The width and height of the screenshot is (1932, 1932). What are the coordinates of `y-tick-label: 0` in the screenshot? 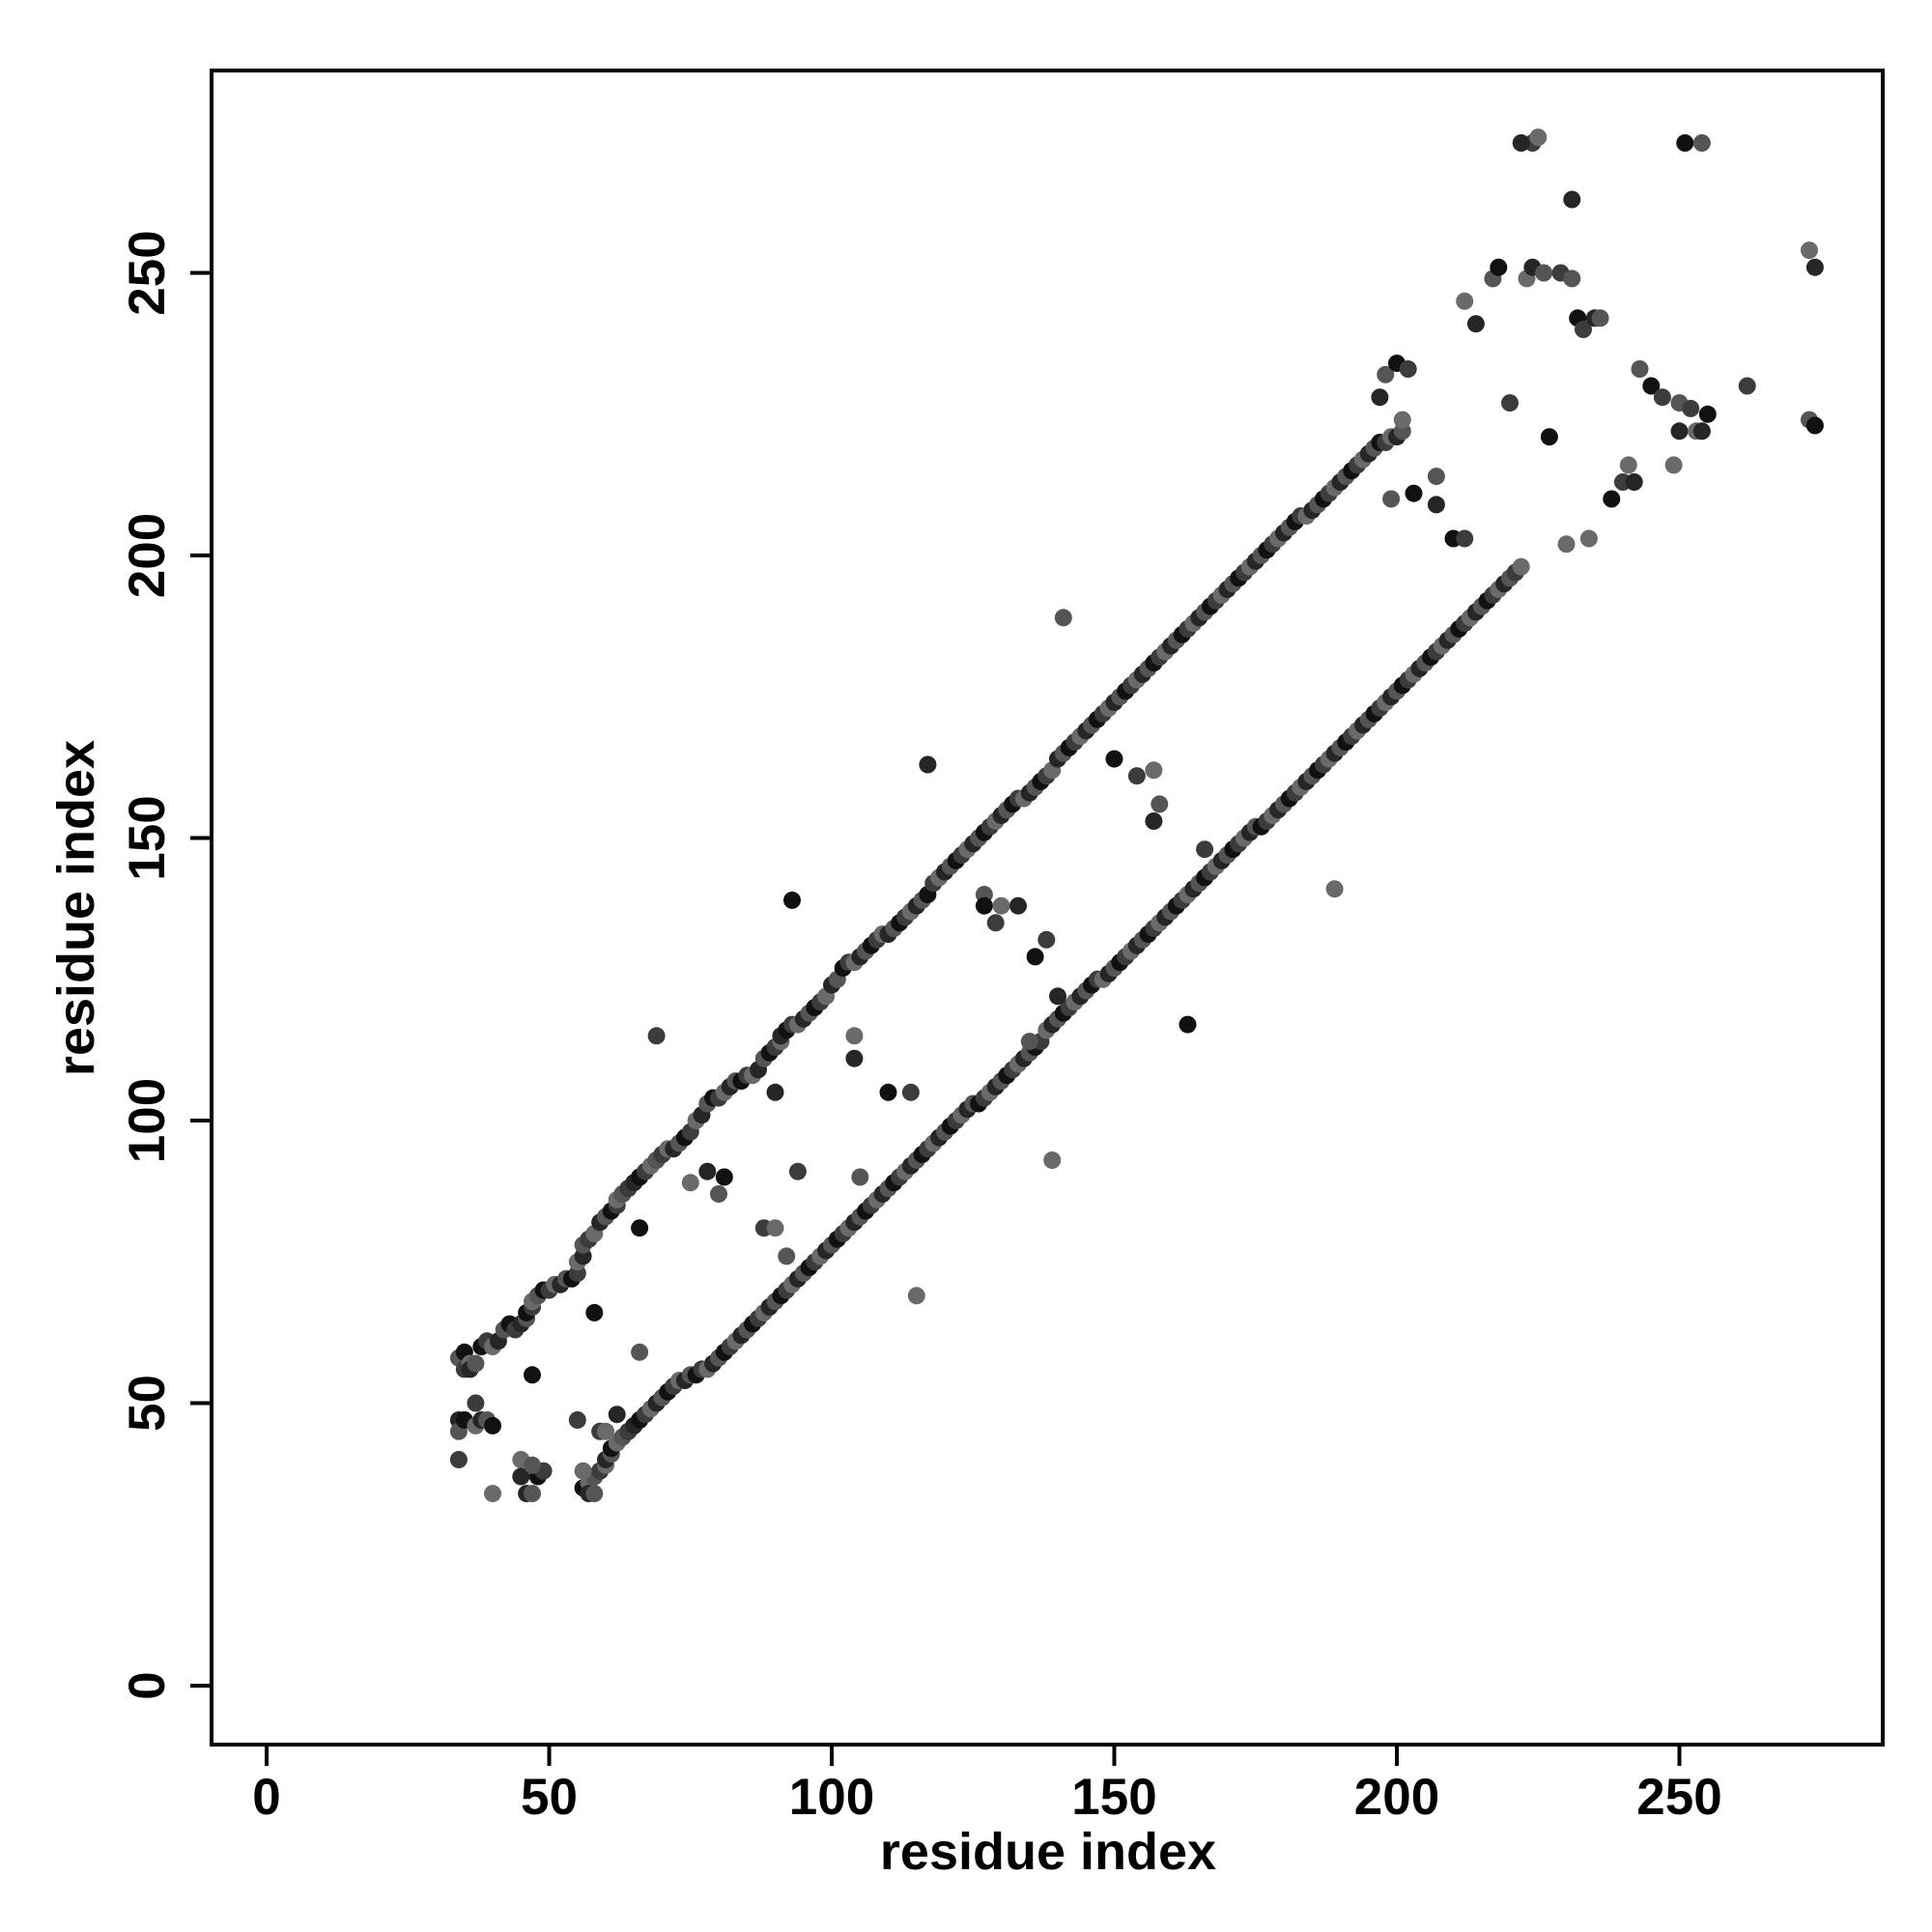 It's located at (147, 1685).